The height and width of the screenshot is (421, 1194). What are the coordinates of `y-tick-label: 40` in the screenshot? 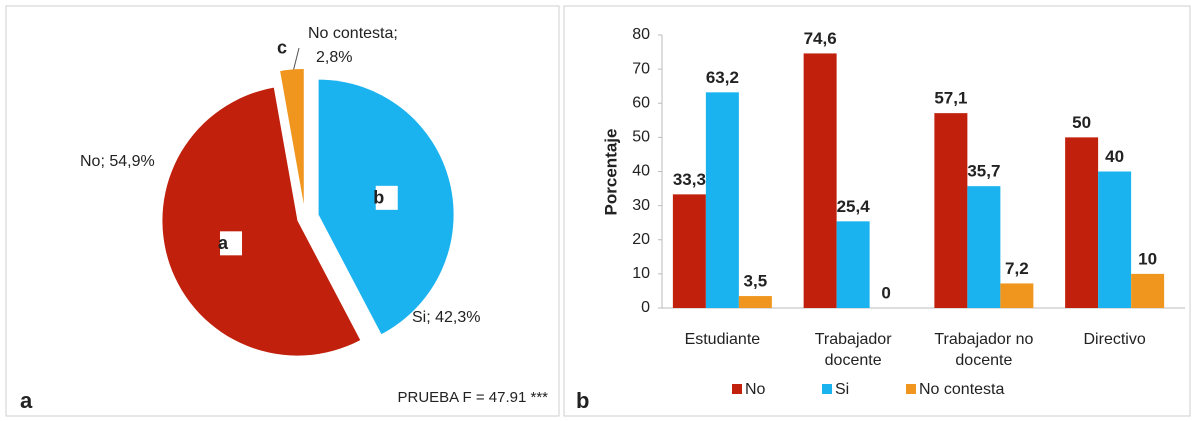 It's located at (641, 171).